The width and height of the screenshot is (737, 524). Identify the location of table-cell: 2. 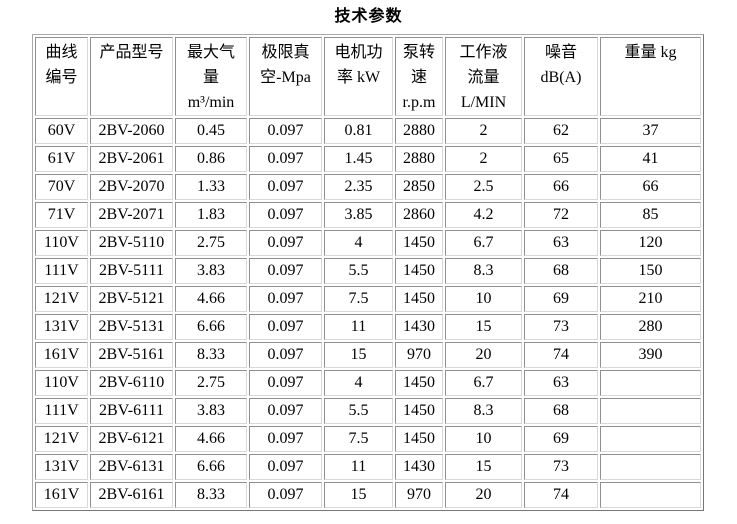
(483, 159).